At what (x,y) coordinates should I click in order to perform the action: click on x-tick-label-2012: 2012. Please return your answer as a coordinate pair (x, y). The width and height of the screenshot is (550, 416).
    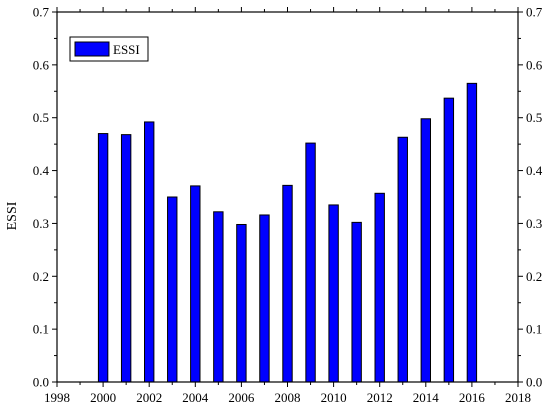
    Looking at the image, I should click on (380, 397).